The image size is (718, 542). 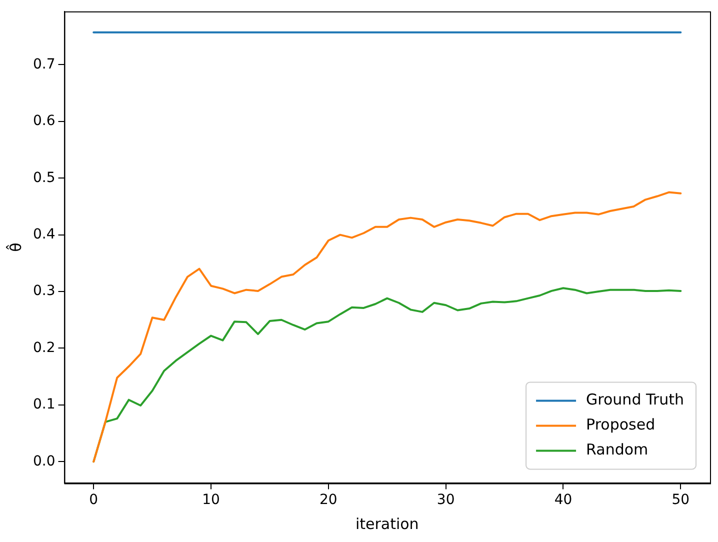 What do you see at coordinates (44, 348) in the screenshot?
I see `y-tick-label: 0.2` at bounding box center [44, 348].